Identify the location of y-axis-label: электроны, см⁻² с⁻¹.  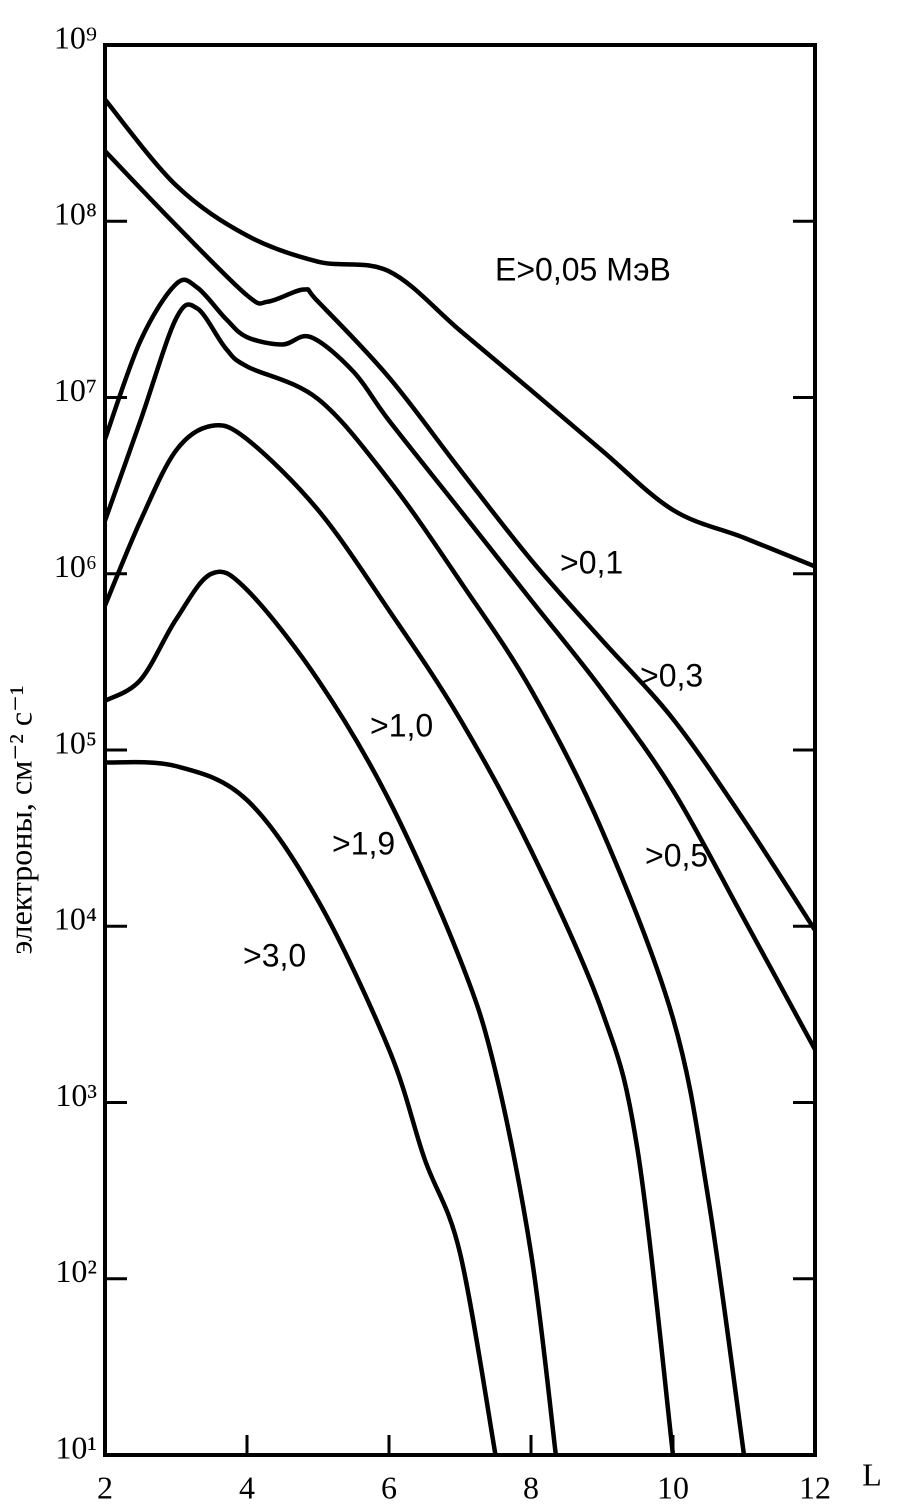
(20, 819).